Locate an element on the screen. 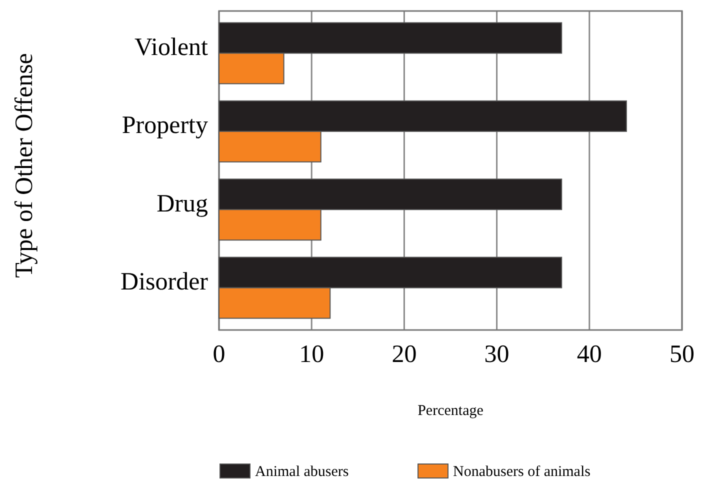  legend-label: Nonabusers of animals is located at coordinates (522, 472).